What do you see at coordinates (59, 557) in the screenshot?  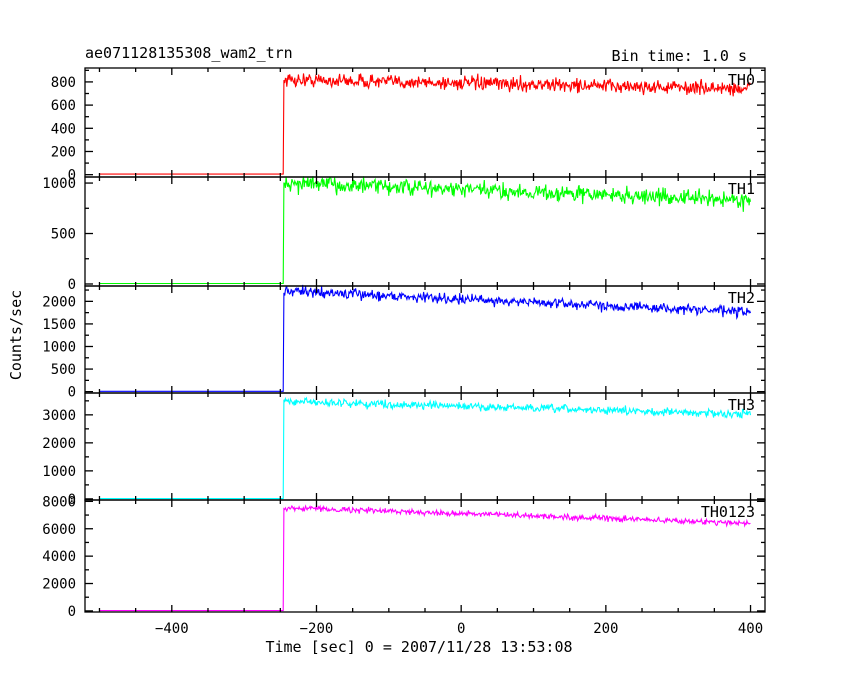 I see `y-tick-label: 4000` at bounding box center [59, 557].